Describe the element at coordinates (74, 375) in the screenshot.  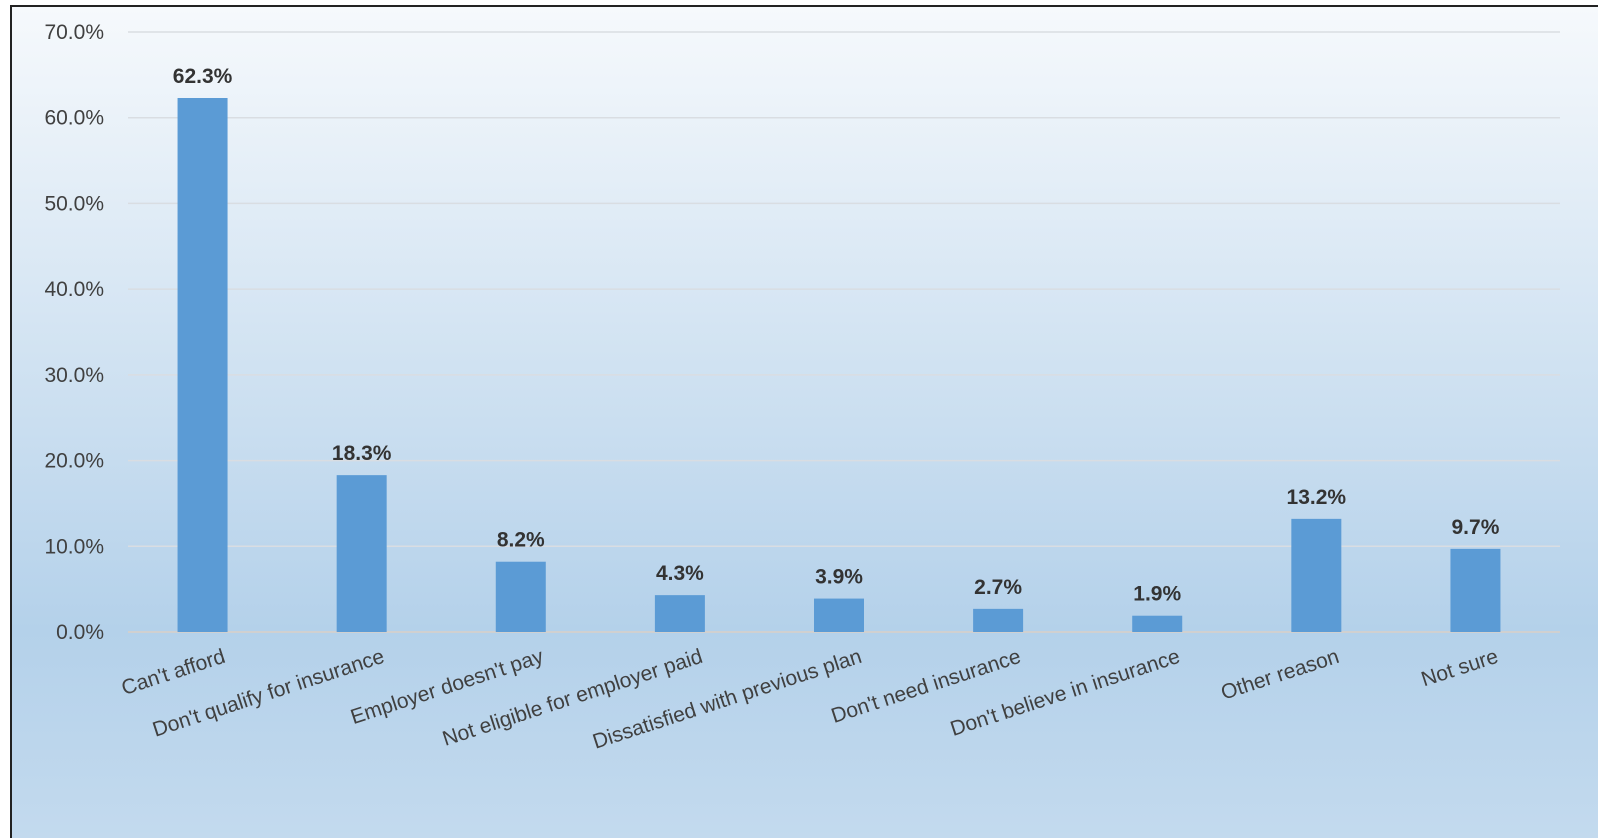
I see `y-tick-label: 30.0%` at that location.